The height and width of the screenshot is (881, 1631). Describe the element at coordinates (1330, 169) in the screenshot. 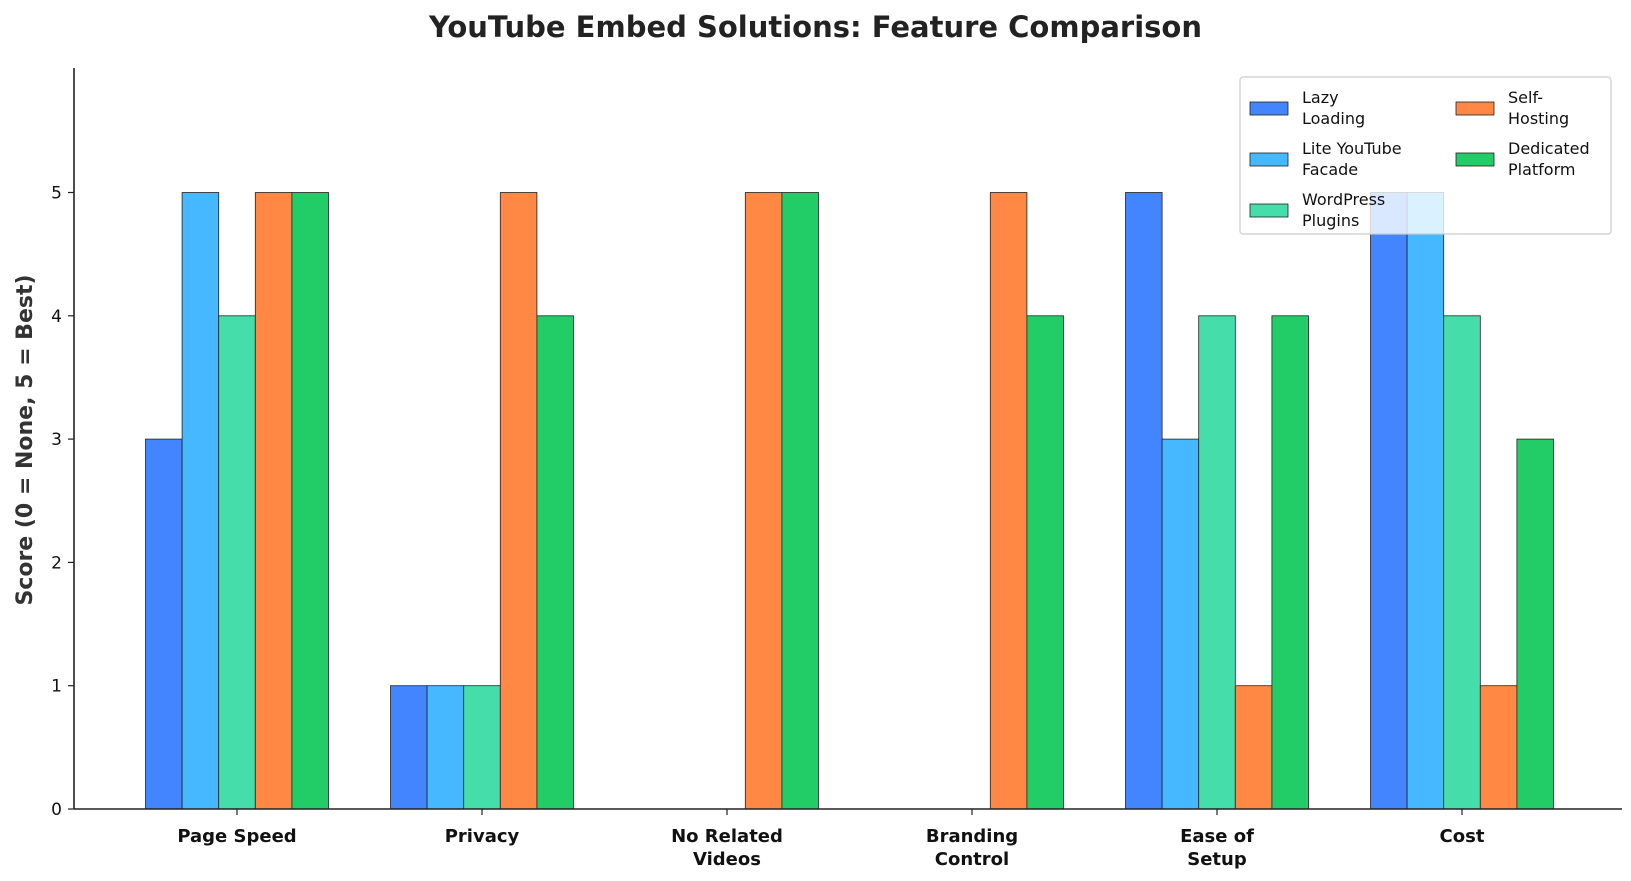

I see `legend-label: Facade` at that location.